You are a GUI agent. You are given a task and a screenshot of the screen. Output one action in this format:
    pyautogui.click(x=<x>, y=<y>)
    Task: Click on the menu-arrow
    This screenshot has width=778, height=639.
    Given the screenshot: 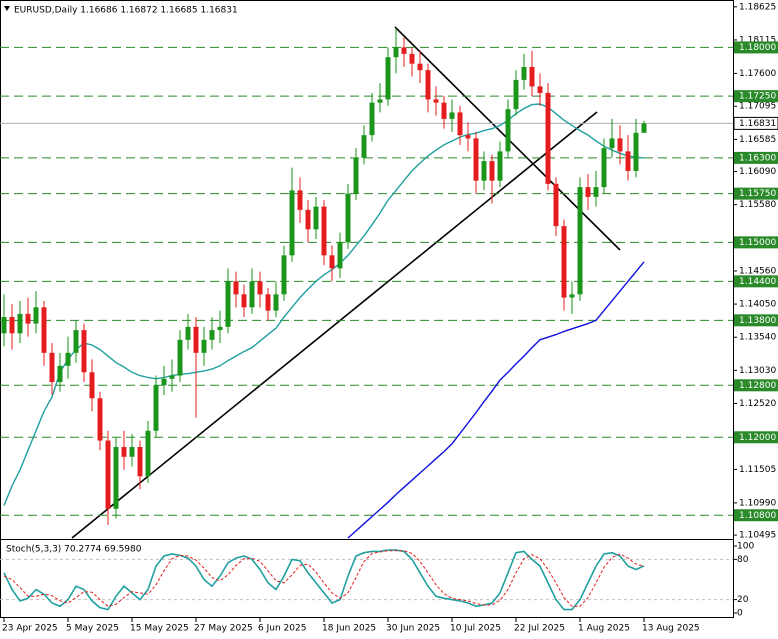 What is the action you would take?
    pyautogui.click(x=7, y=8)
    